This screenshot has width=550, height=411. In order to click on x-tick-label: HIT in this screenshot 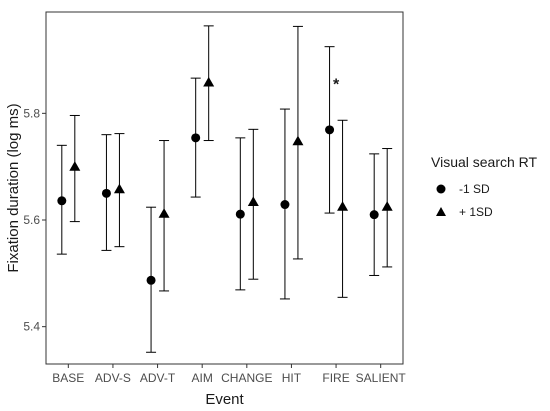, I will do `click(292, 378)`.